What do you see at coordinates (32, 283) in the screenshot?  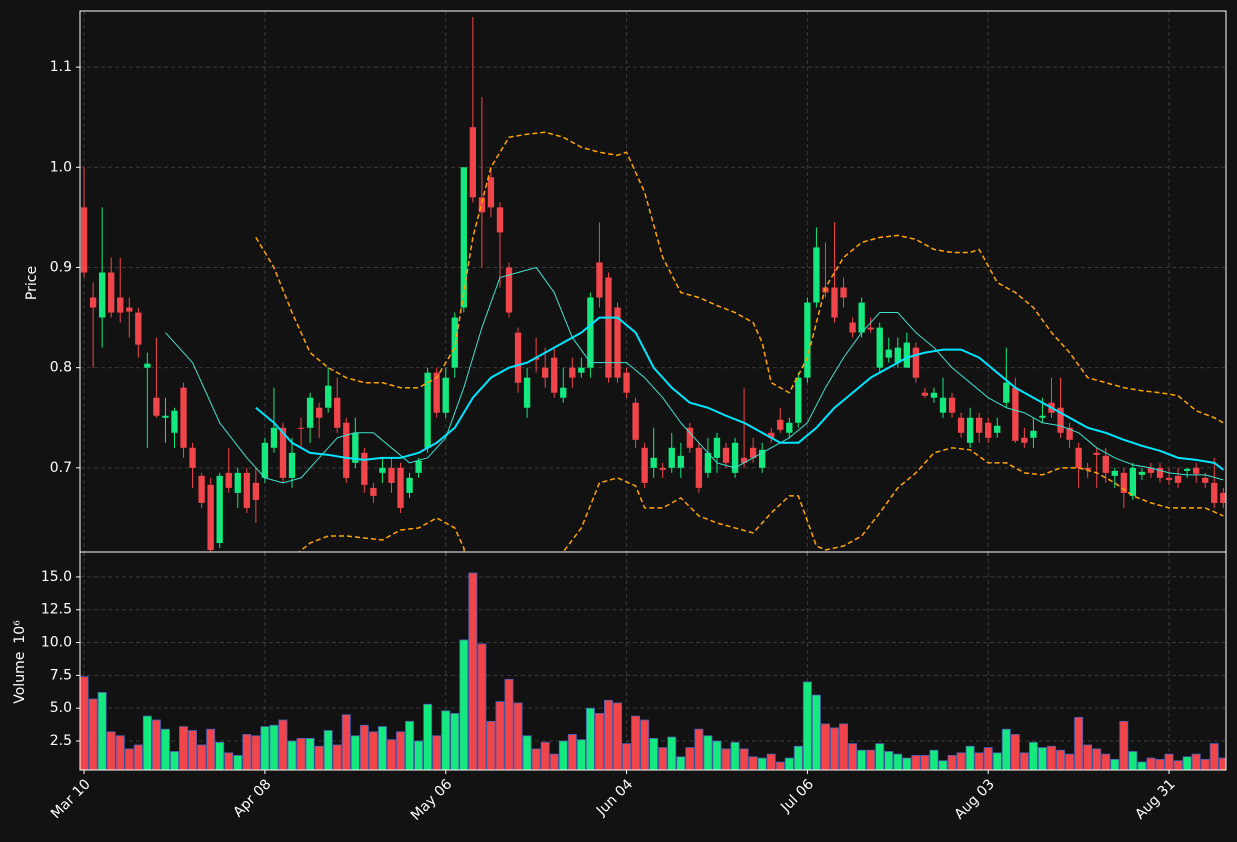 I see `price-axis-label: Price` at bounding box center [32, 283].